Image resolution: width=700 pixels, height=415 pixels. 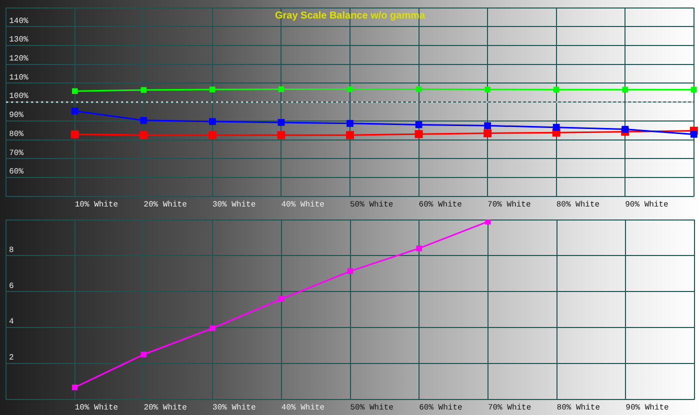 What do you see at coordinates (16, 115) in the screenshot?
I see `y-tick-label: 90%` at bounding box center [16, 115].